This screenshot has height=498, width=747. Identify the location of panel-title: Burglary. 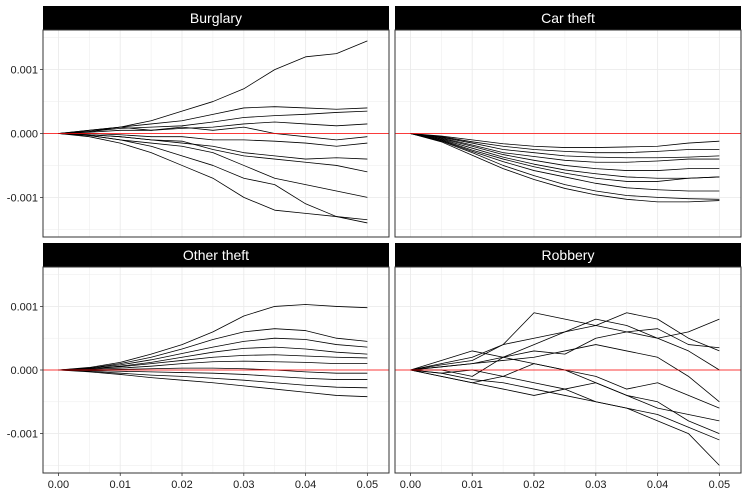
(216, 18).